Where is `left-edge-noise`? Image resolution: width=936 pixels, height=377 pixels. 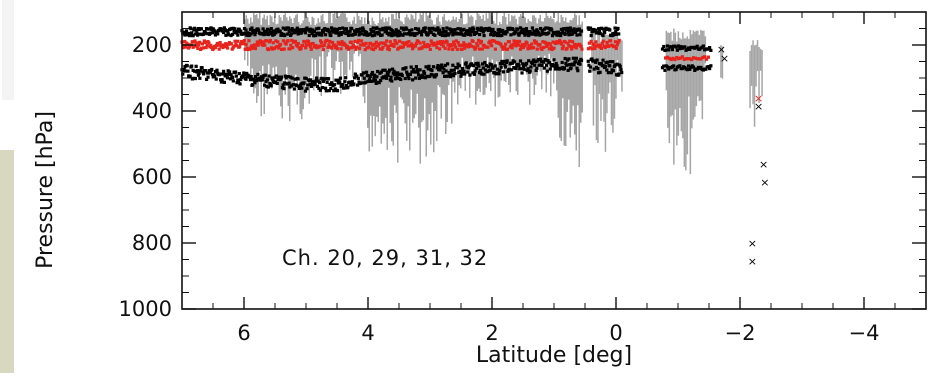 left-edge-noise is located at coordinates (8, 50).